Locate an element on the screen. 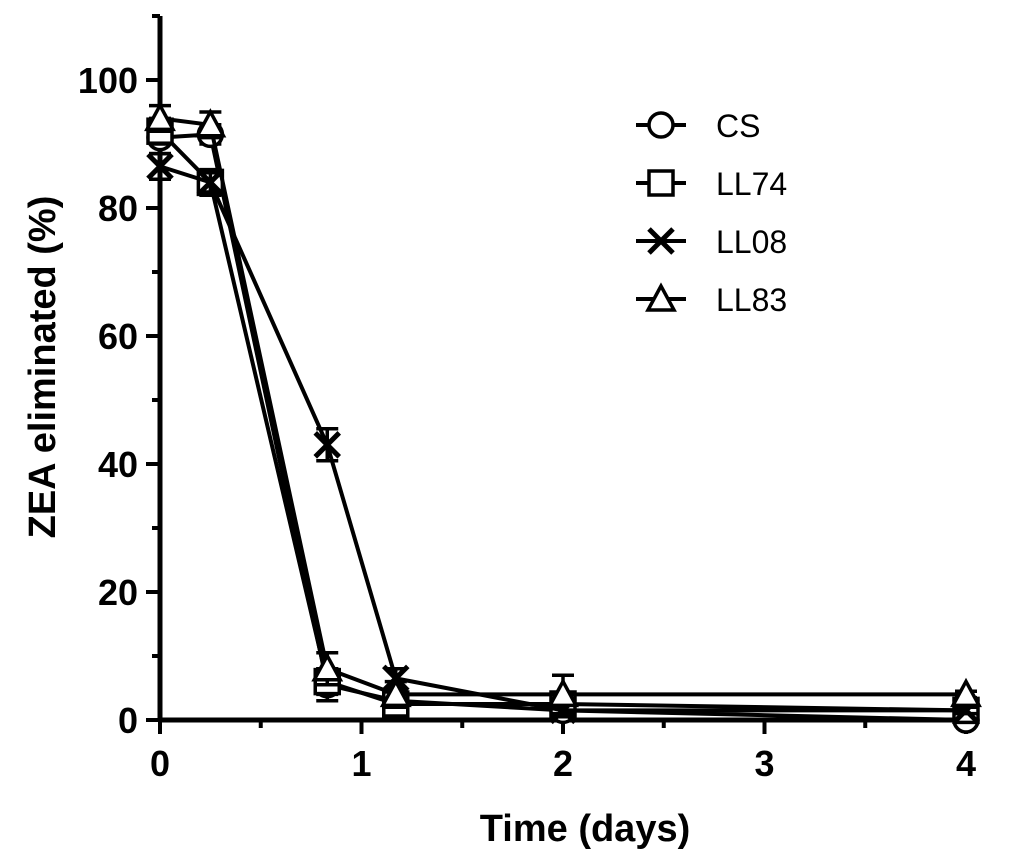 The image size is (1024, 859). legend-item-ll83: LL83 is located at coordinates (711, 300).